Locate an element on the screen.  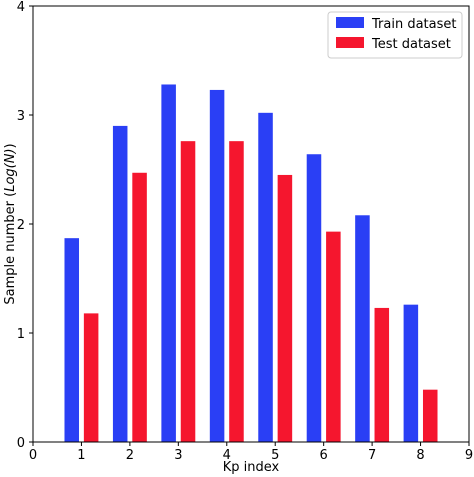
x-tick-label: 0 is located at coordinates (33, 455).